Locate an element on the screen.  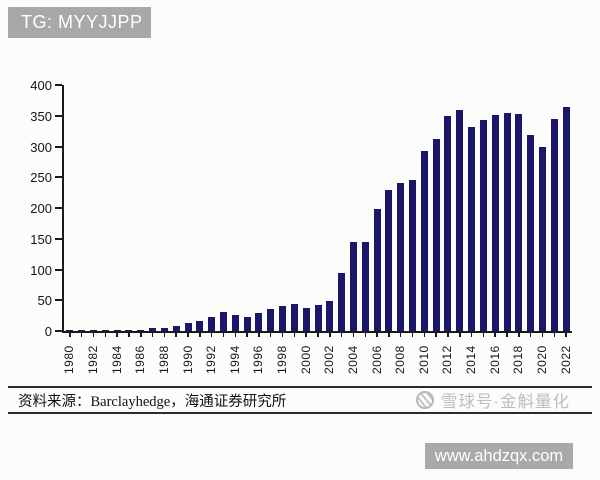
bar-1985 is located at coordinates (129, 330).